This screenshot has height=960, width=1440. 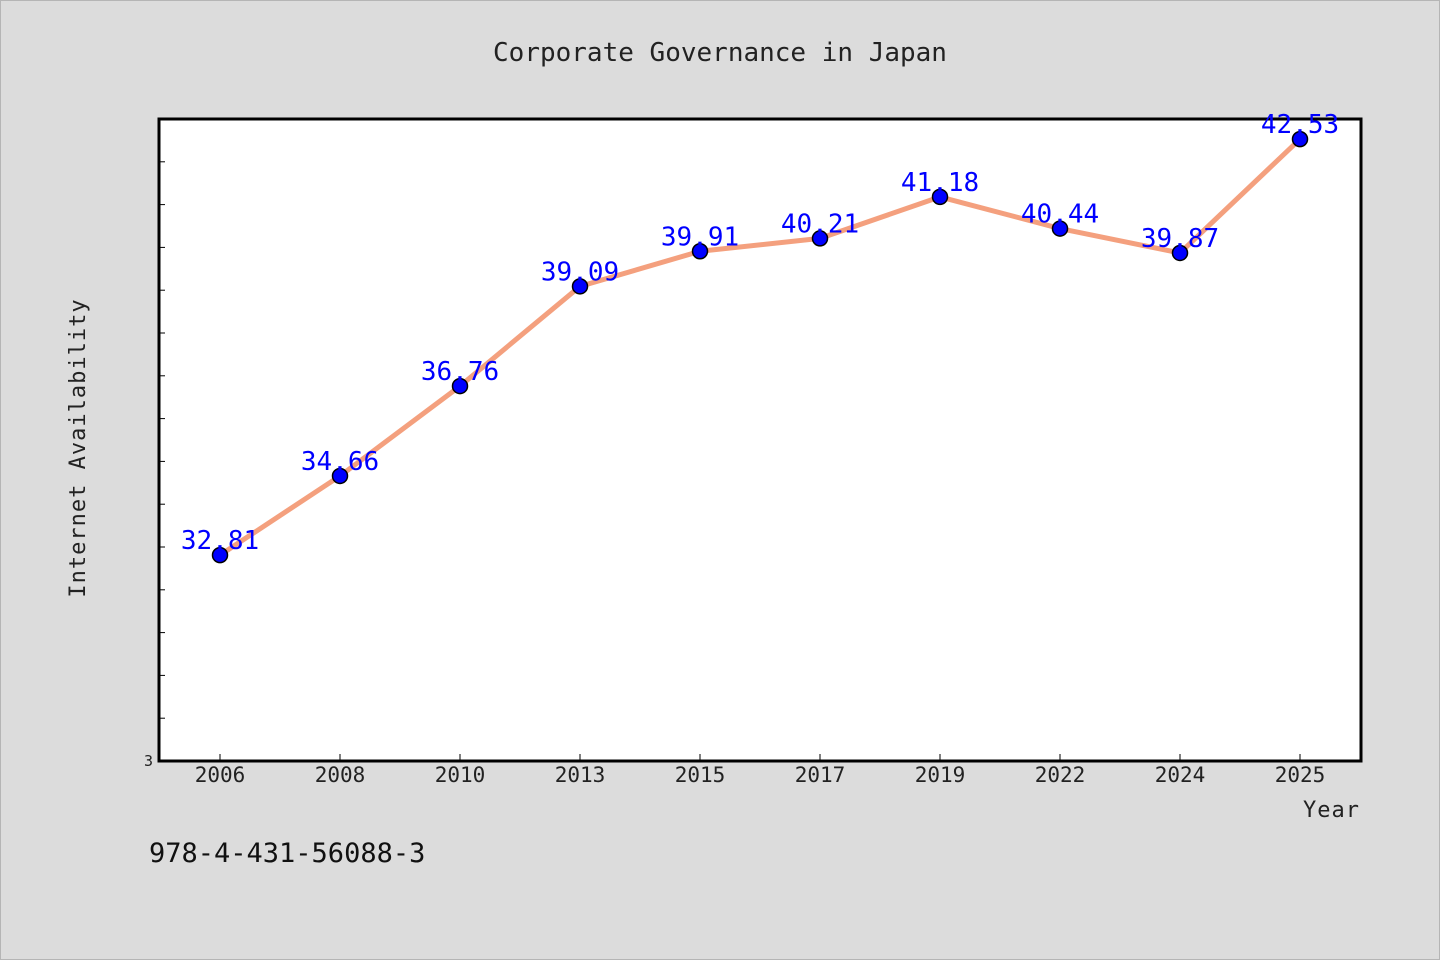 What do you see at coordinates (1060, 775) in the screenshot?
I see `x-tick-label: 2022` at bounding box center [1060, 775].